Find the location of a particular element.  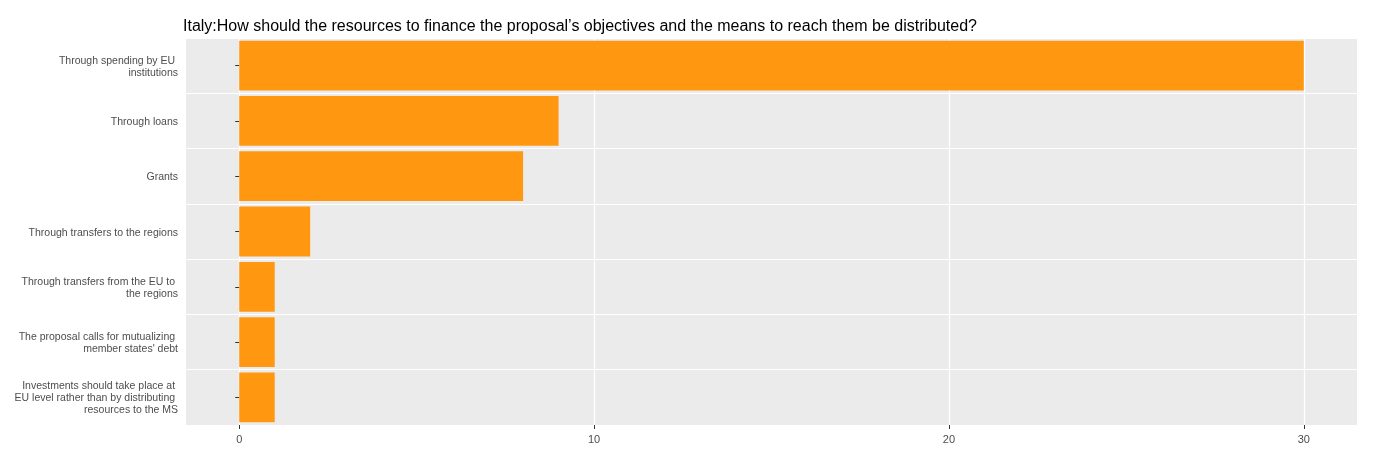

y-tick-label: Through loans is located at coordinates (144, 120).